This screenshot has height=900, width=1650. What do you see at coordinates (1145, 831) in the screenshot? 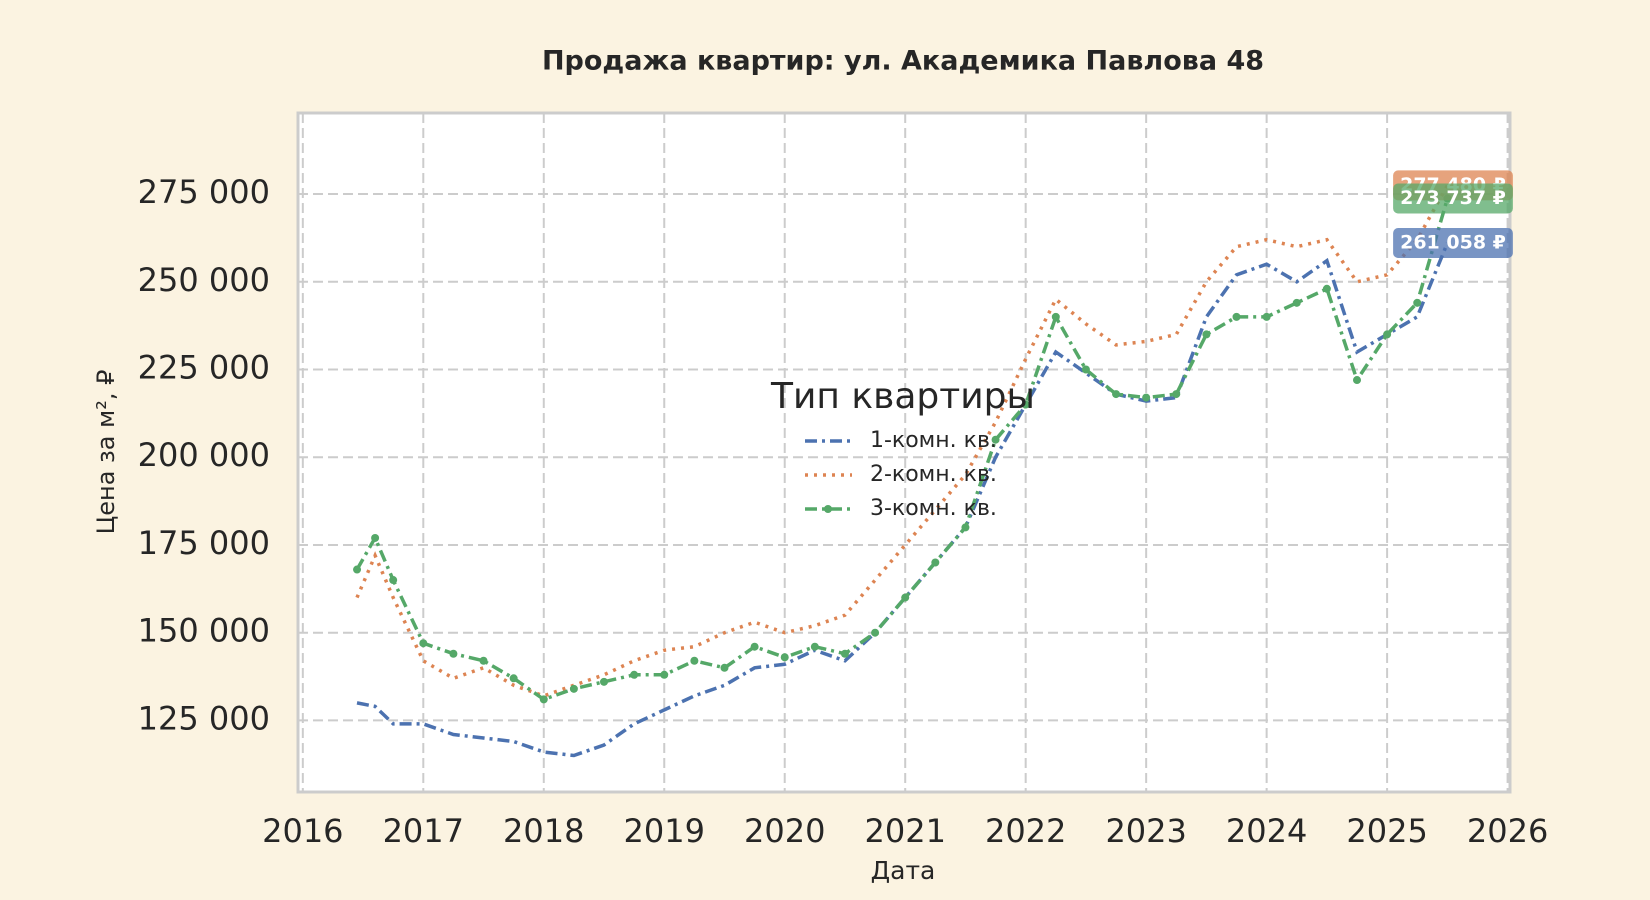
I see `x-tick-label: 2023` at bounding box center [1145, 831].